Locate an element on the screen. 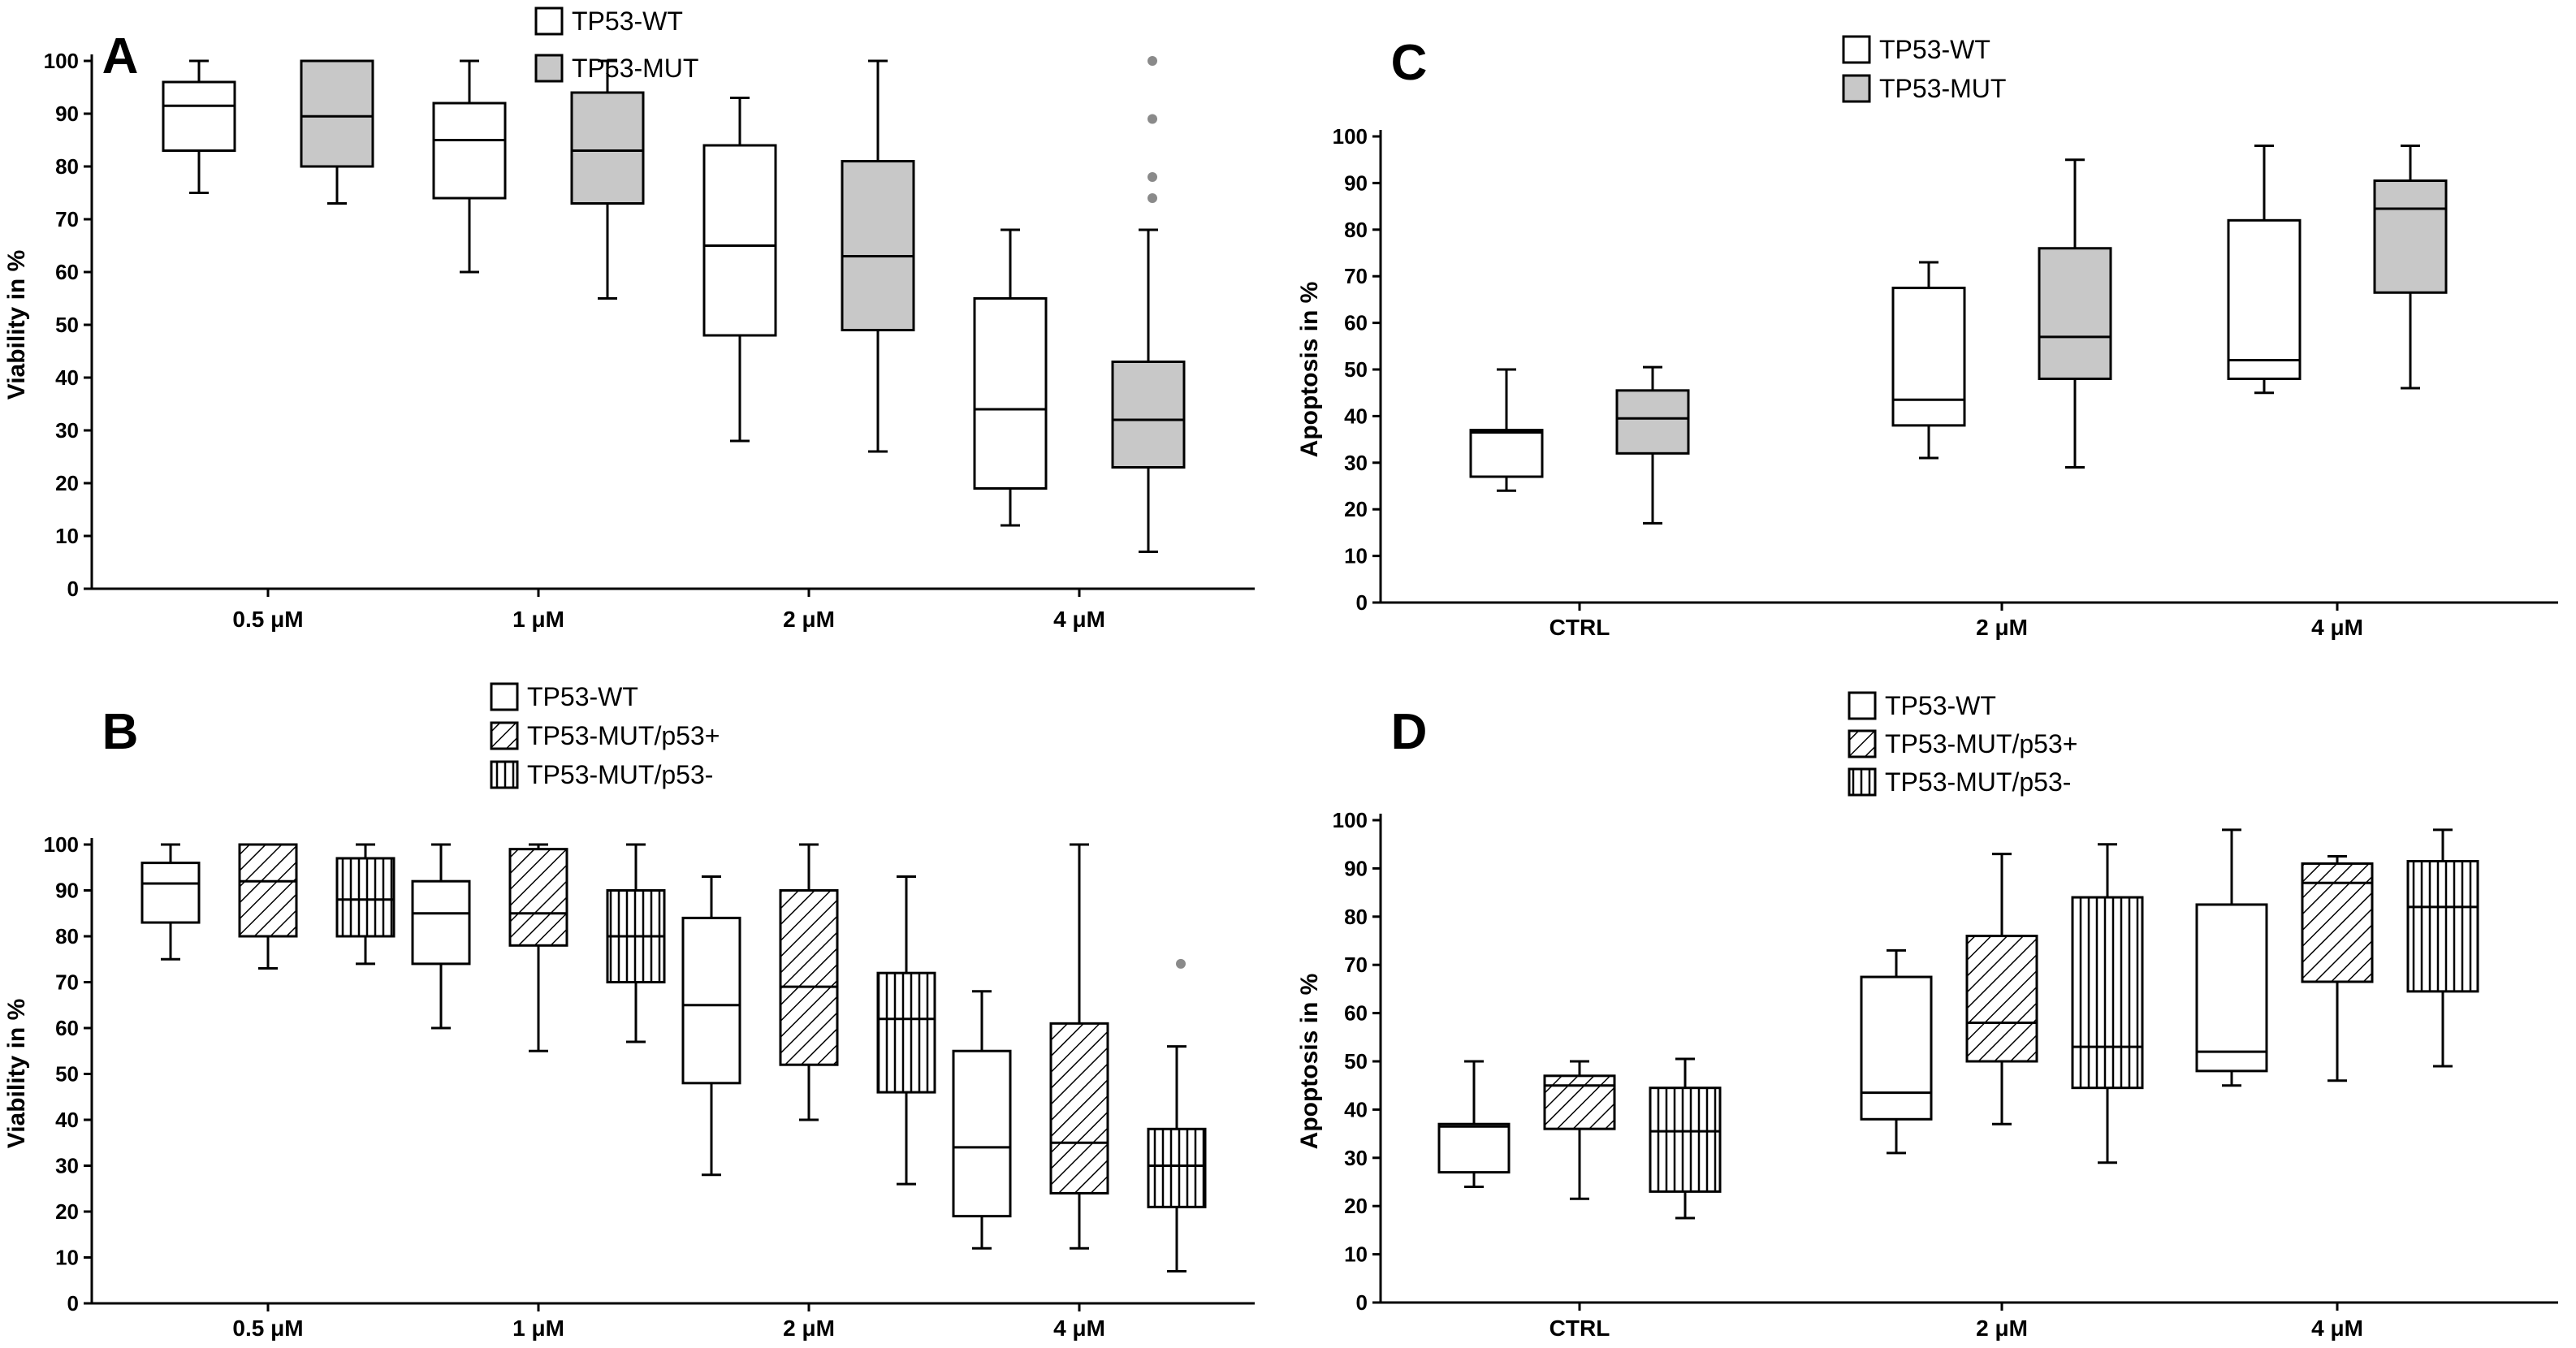 The height and width of the screenshot is (1348, 2576). panel-letter: B is located at coordinates (120, 732).